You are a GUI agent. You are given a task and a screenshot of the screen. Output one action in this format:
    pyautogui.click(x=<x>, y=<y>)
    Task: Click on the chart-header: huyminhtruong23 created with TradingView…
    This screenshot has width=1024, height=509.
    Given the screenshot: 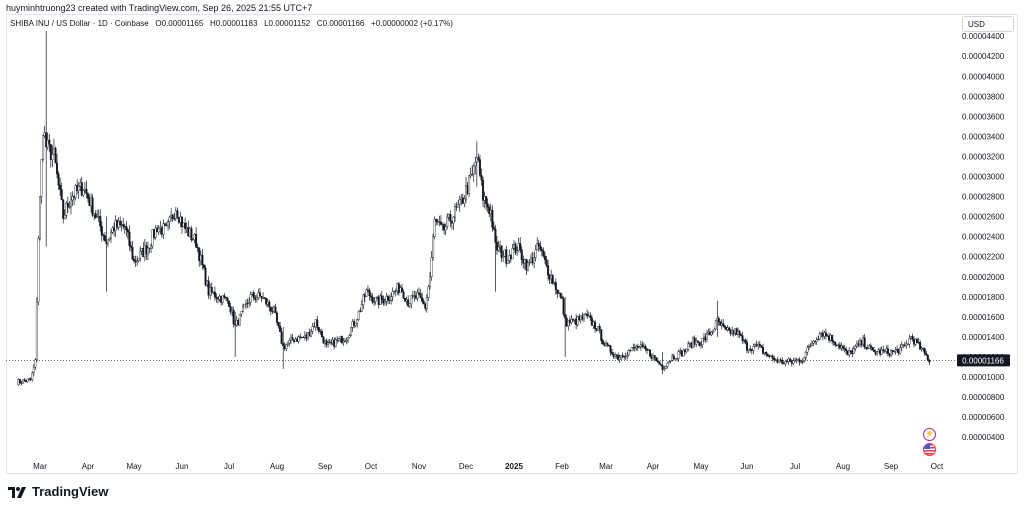 What is the action you would take?
    pyautogui.click(x=159, y=8)
    